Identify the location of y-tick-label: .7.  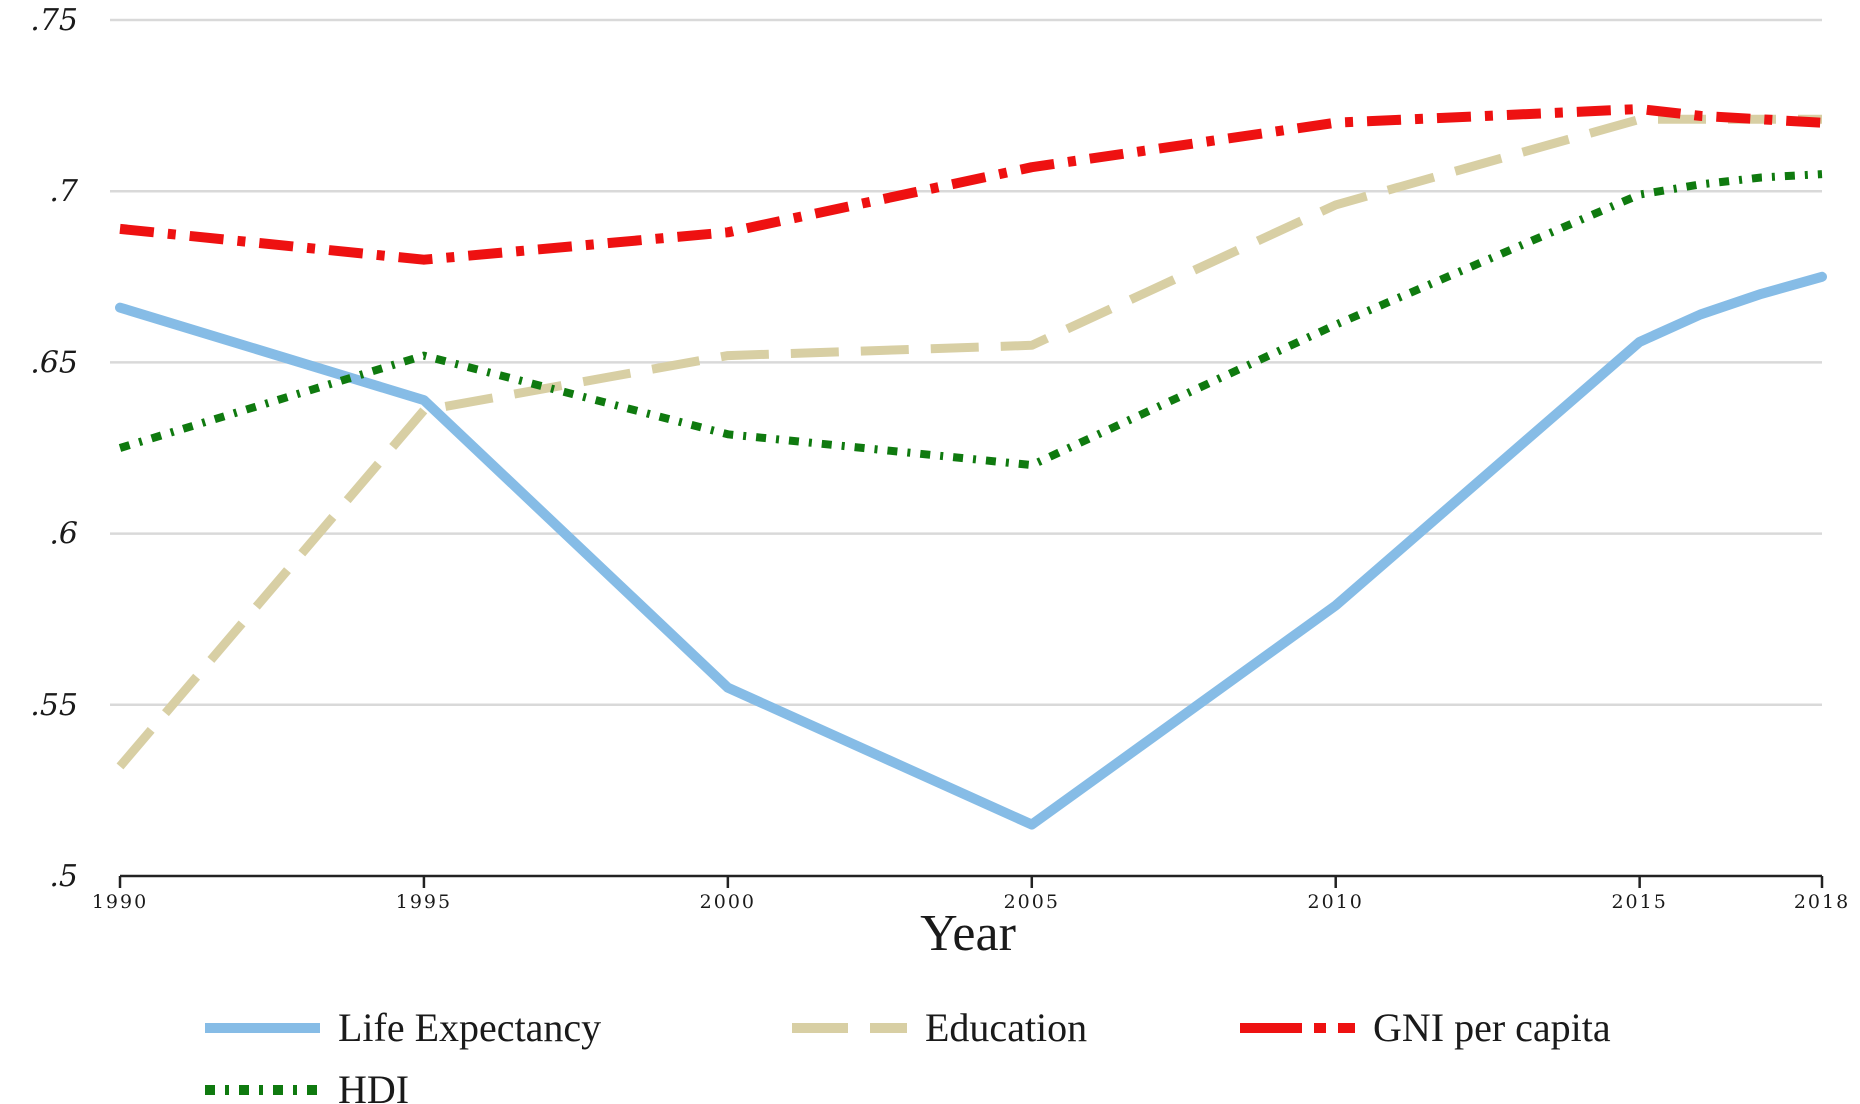
(64, 191).